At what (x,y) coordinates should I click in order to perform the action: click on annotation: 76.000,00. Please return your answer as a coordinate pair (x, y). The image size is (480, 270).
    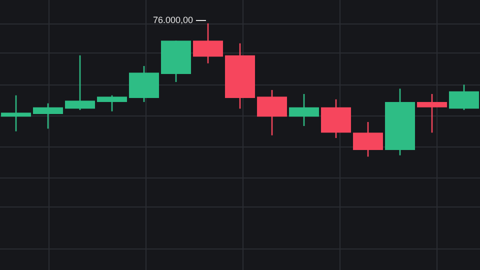
    Looking at the image, I should click on (172, 20).